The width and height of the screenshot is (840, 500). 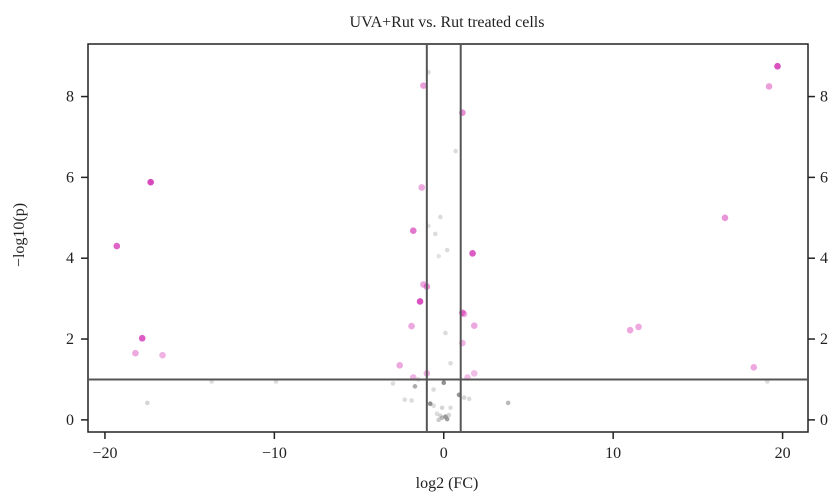 What do you see at coordinates (444, 453) in the screenshot?
I see `x-tick-label: 0` at bounding box center [444, 453].